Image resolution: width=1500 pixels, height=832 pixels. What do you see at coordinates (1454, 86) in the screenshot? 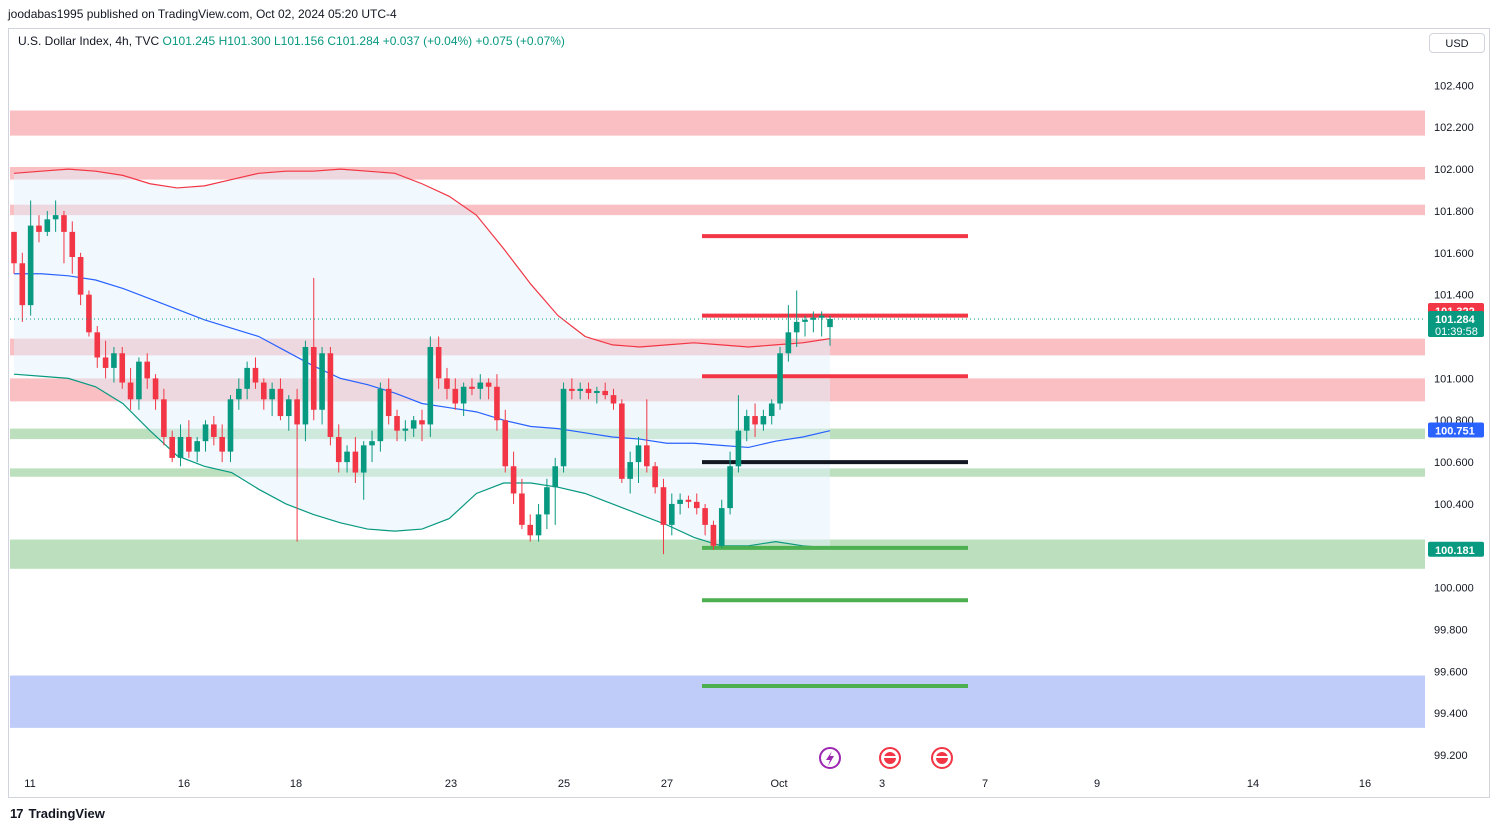
I see `price-tick-label: 102.400` at bounding box center [1454, 86].